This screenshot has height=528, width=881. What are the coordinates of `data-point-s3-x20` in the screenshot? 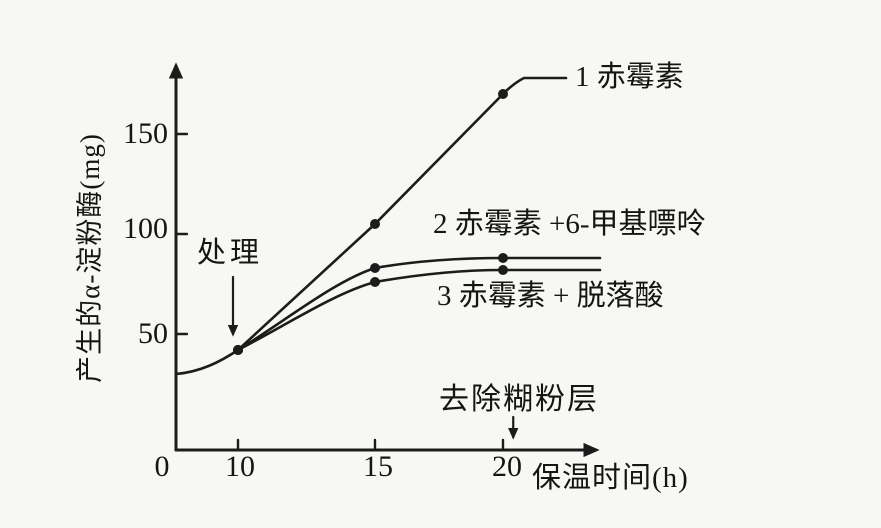 It's located at (503, 270).